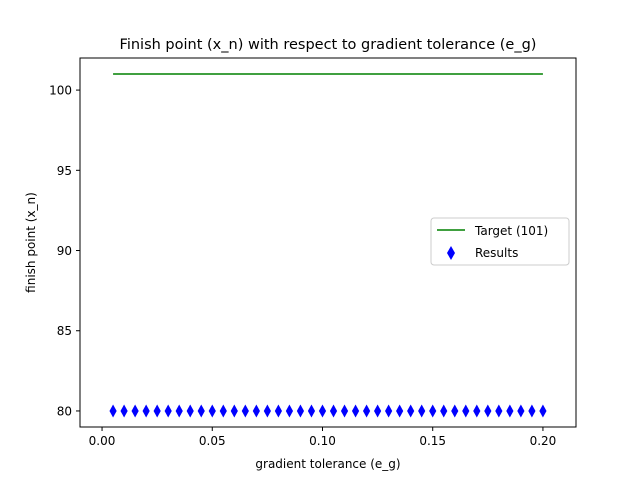 The width and height of the screenshot is (640, 484). Describe the element at coordinates (64, 171) in the screenshot. I see `y-tick-label: 95` at that location.